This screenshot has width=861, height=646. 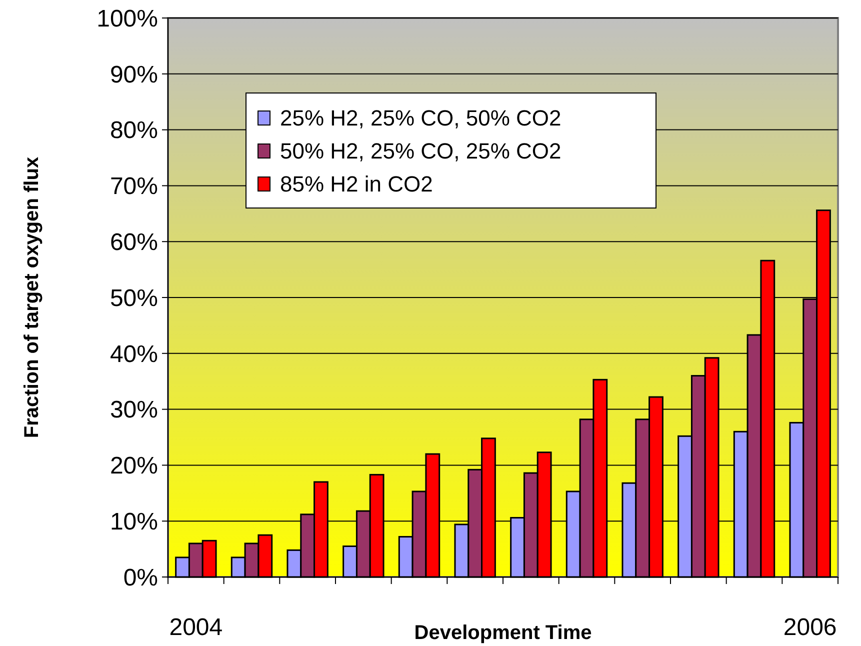 What do you see at coordinates (503, 633) in the screenshot?
I see `x-axis-title: Development Time` at bounding box center [503, 633].